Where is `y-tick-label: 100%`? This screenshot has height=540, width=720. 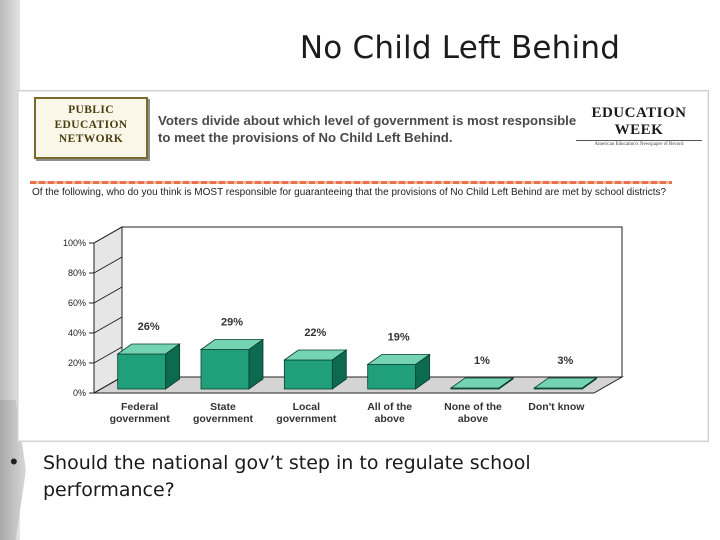
y-tick-label: 100% is located at coordinates (74, 243).